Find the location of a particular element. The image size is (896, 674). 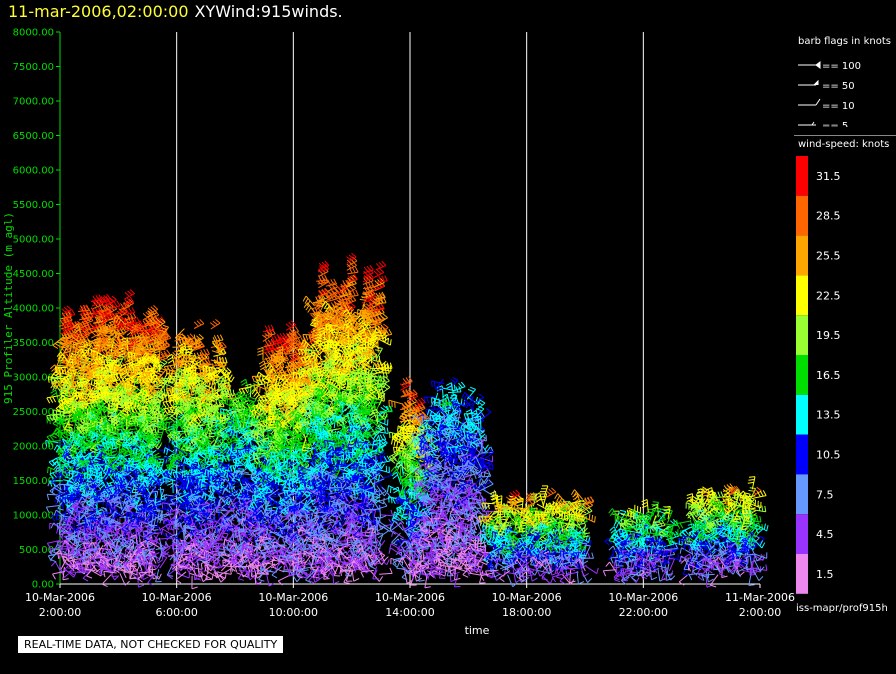

y-tick-label: 6500.00 is located at coordinates (33, 136).